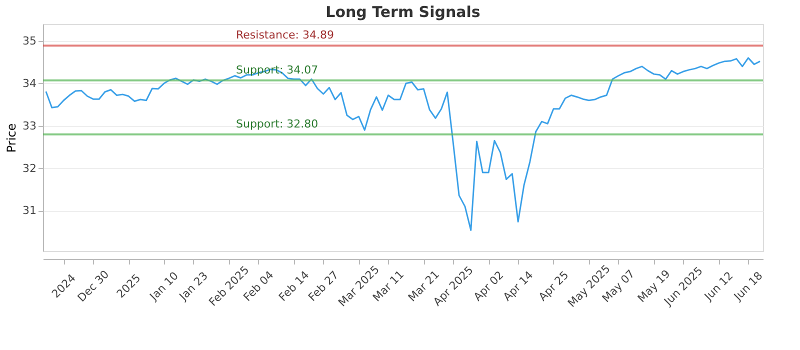  I want to click on y-tick-label: 31, so click(29, 211).